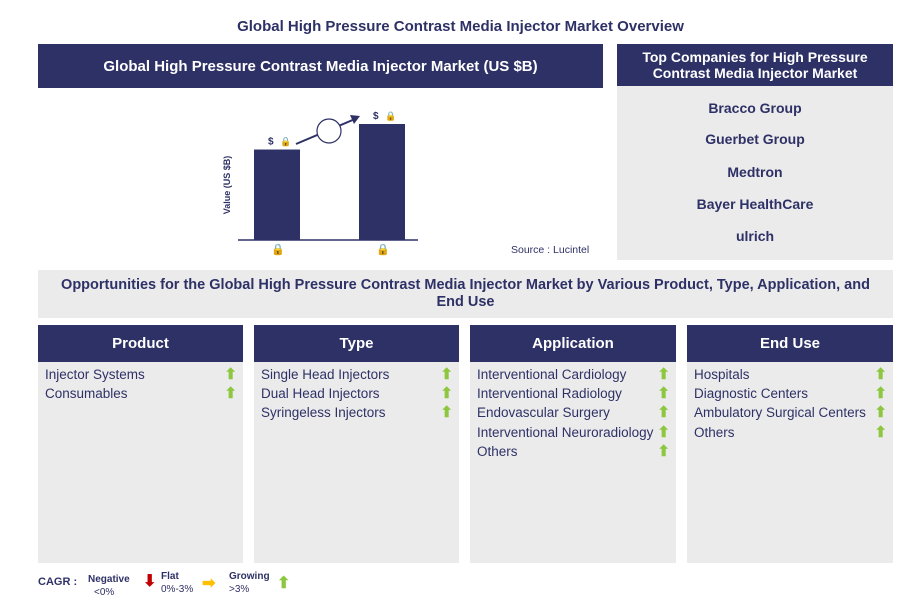 The height and width of the screenshot is (609, 921). What do you see at coordinates (755, 236) in the screenshot?
I see `company-item: ulrich` at bounding box center [755, 236].